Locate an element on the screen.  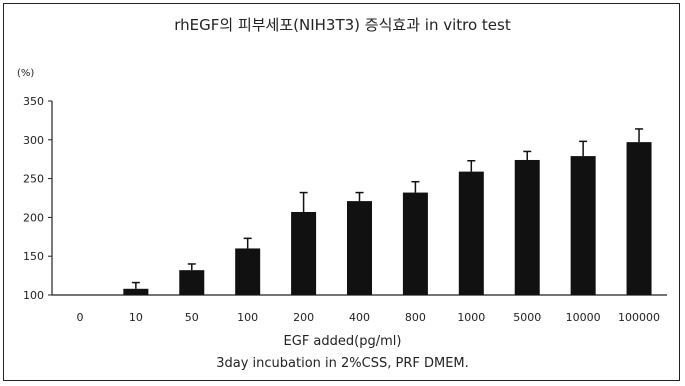
x-tick-label: 100 is located at coordinates (247, 317).